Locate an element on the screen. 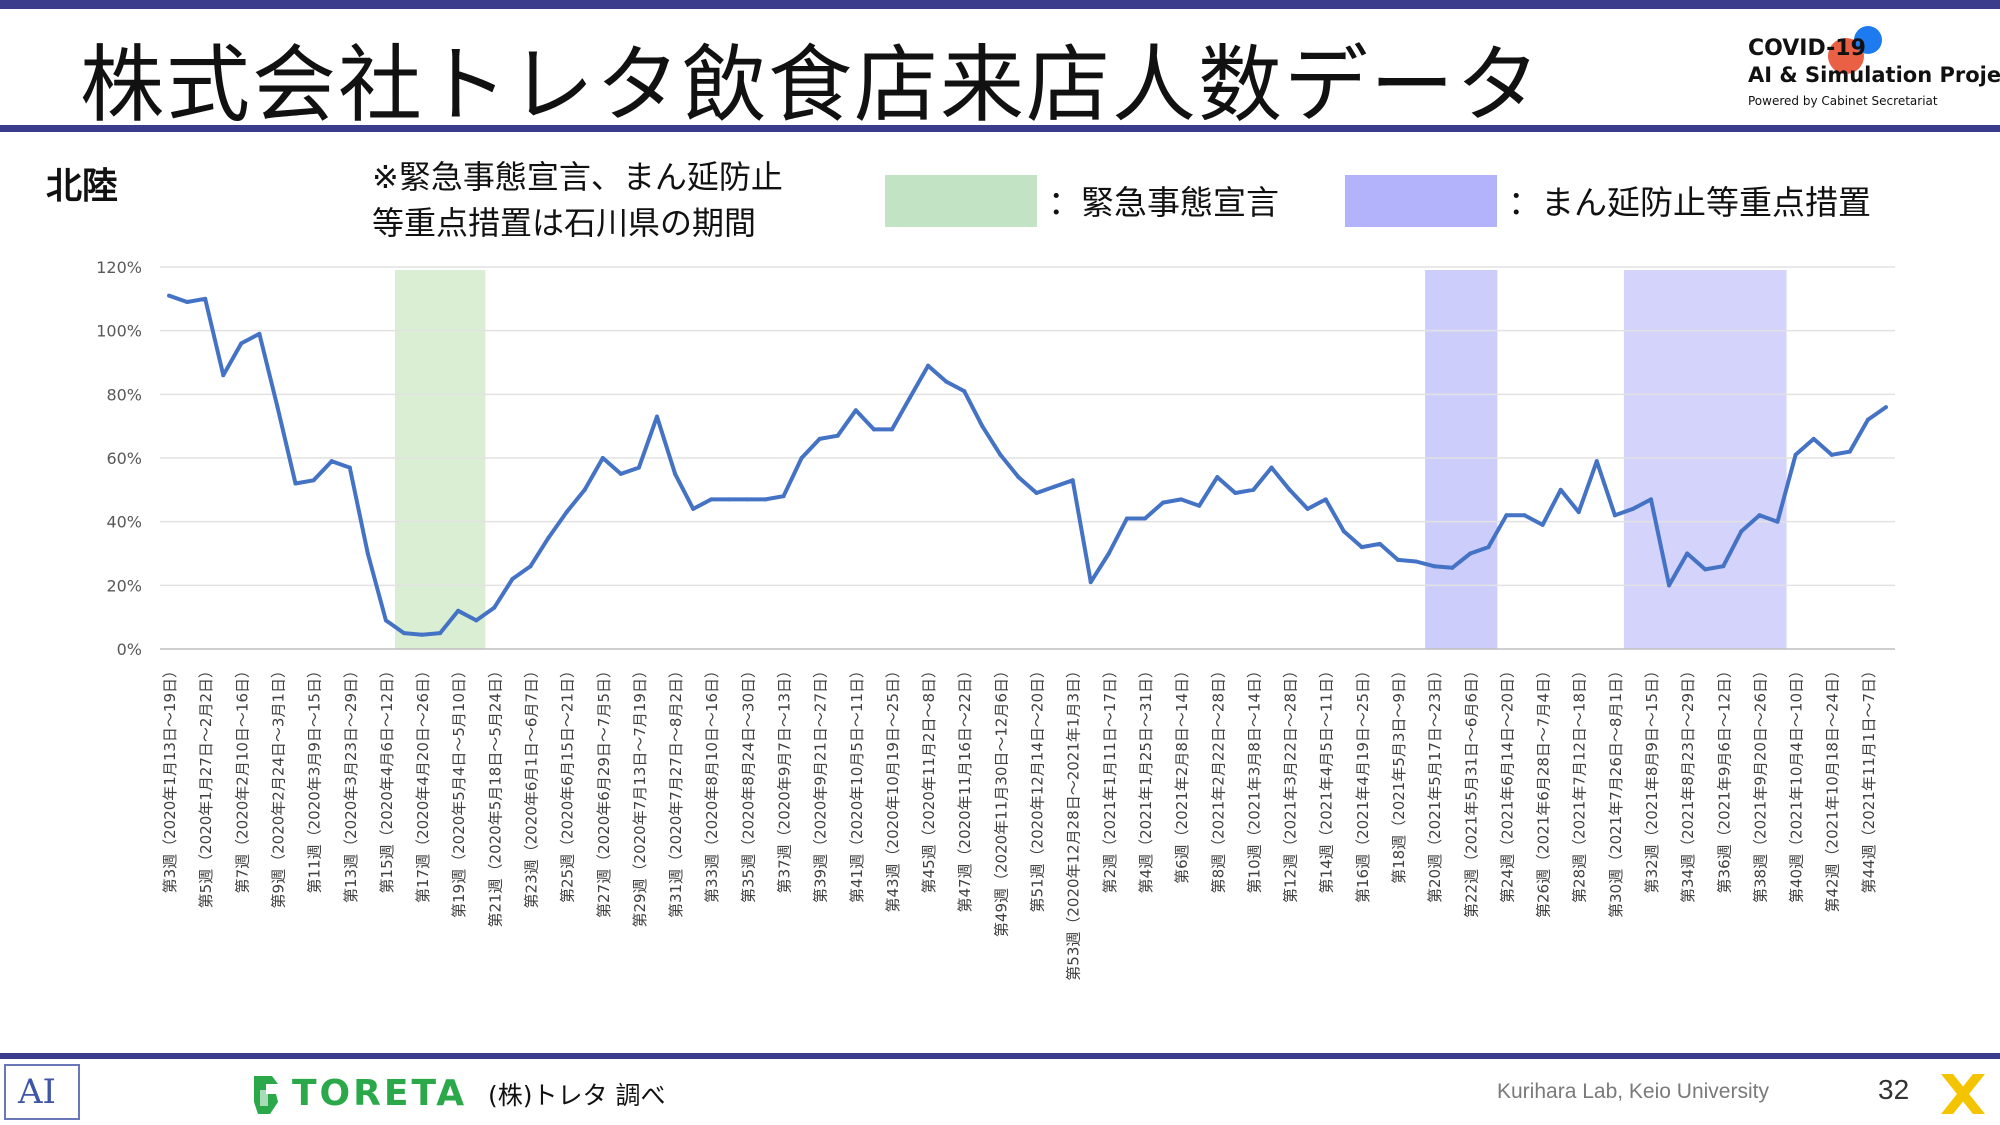  x-tick-label: 第17週（2020年4月20日～26日） is located at coordinates (423, 783).